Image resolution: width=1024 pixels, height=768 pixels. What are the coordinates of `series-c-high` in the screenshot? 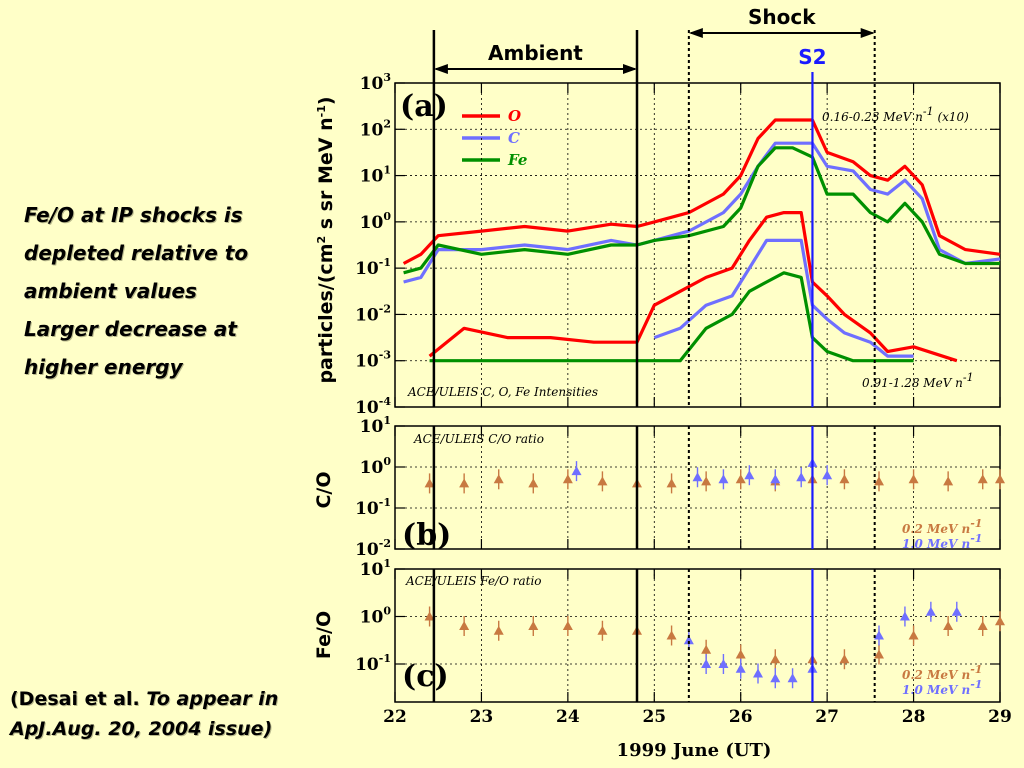 It's located at (702, 212).